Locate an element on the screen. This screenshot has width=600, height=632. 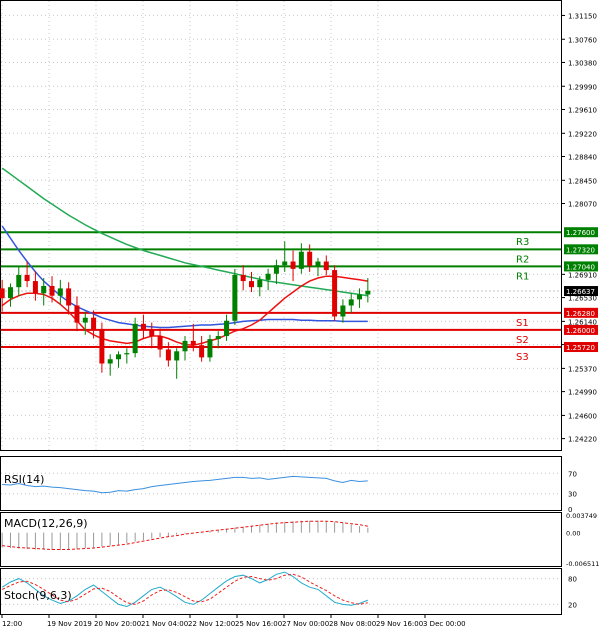
stoch-d-line is located at coordinates (184, 589).